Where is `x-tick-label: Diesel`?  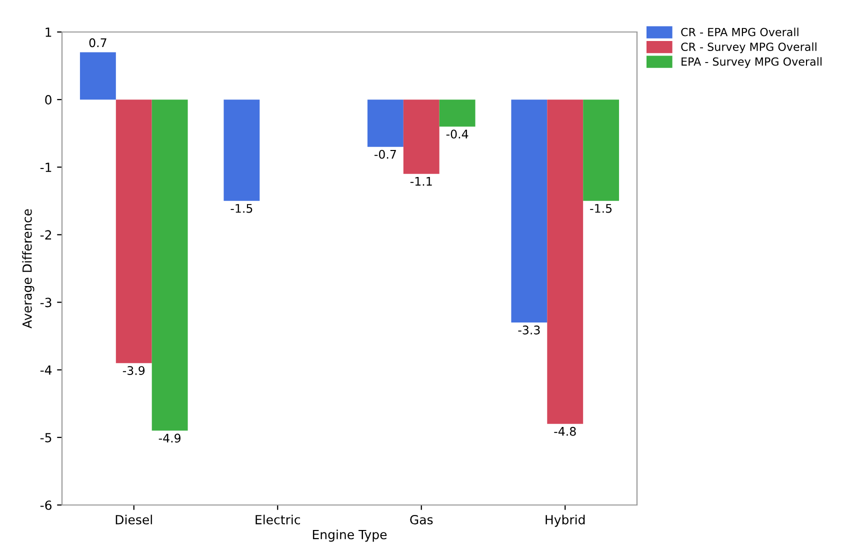
x-tick-label: Diesel is located at coordinates (134, 519).